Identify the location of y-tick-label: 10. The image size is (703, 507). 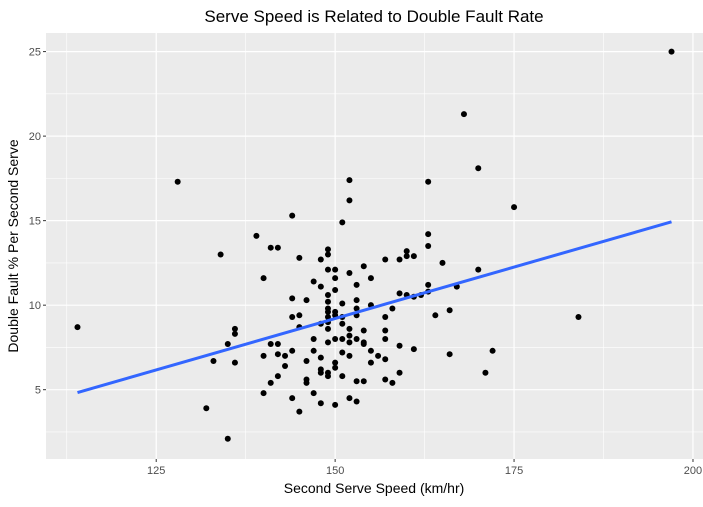
(35, 306).